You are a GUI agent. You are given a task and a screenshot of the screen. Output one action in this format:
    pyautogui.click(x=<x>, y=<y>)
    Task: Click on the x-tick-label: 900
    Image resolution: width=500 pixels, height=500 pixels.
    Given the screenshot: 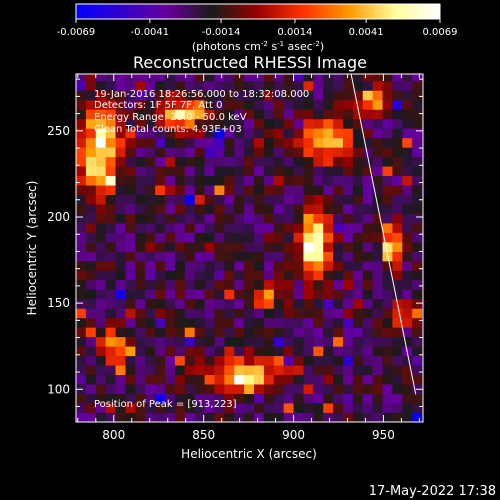 What is the action you would take?
    pyautogui.click(x=293, y=435)
    